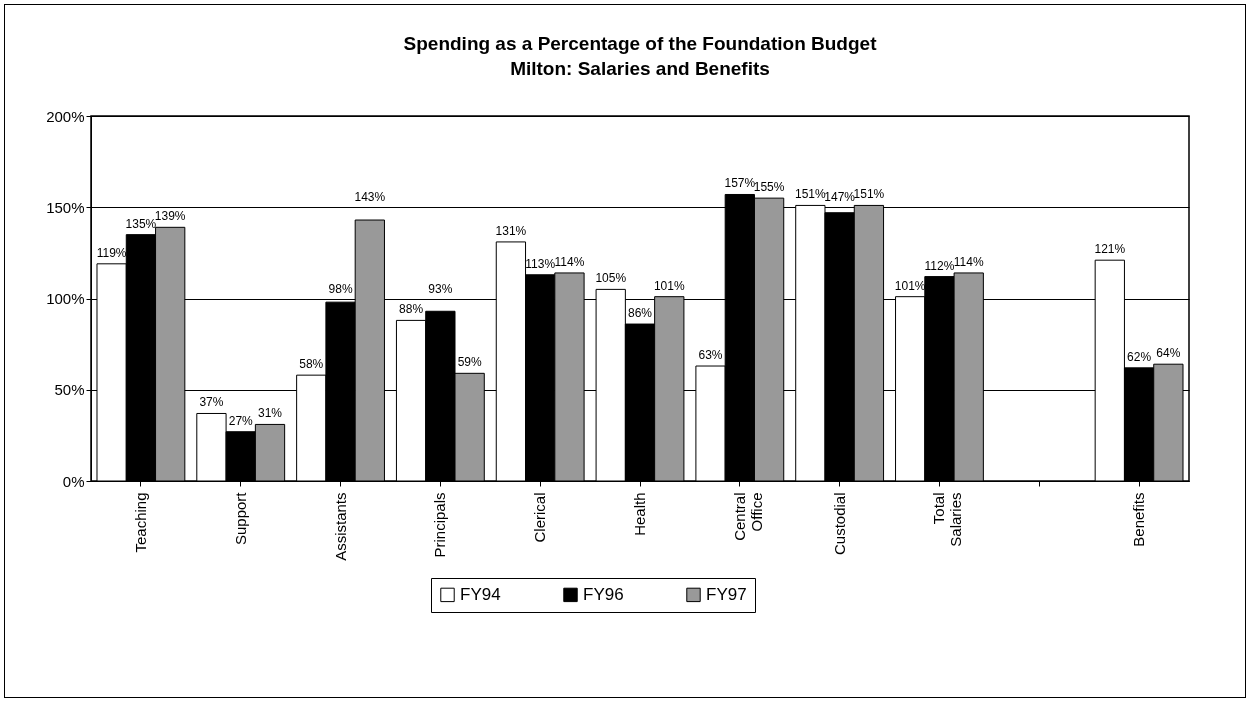 Image resolution: width=1252 pixels, height=704 pixels. What do you see at coordinates (1139, 356) in the screenshot?
I see `data-label: 62%` at bounding box center [1139, 356].